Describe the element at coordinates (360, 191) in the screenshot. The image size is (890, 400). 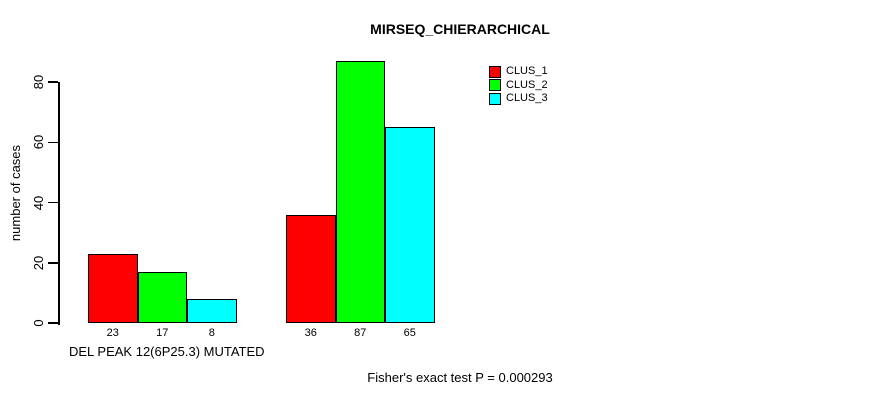
I see `bar-clus_2-group2` at that location.